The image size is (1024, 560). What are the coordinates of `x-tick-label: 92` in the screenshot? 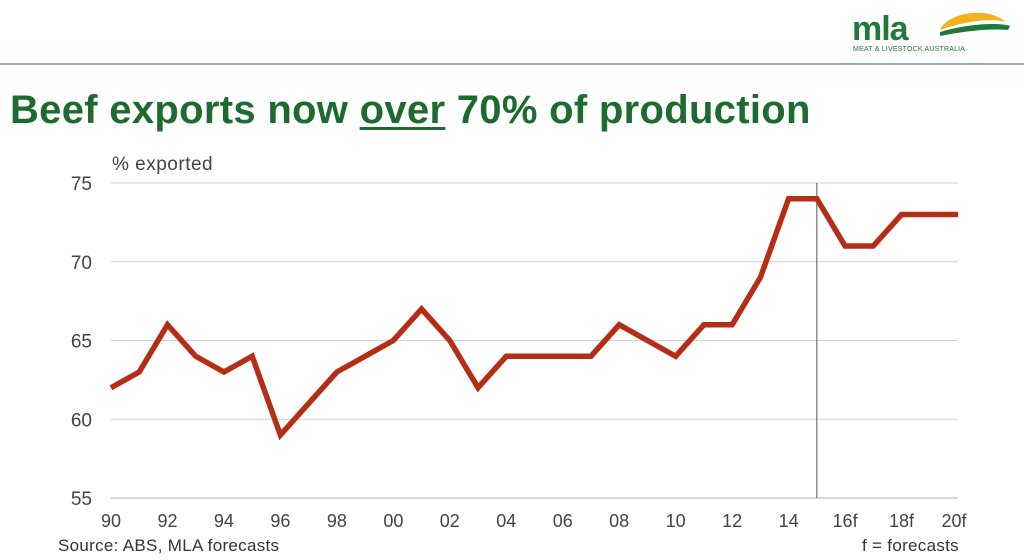 It's located at (167, 521).